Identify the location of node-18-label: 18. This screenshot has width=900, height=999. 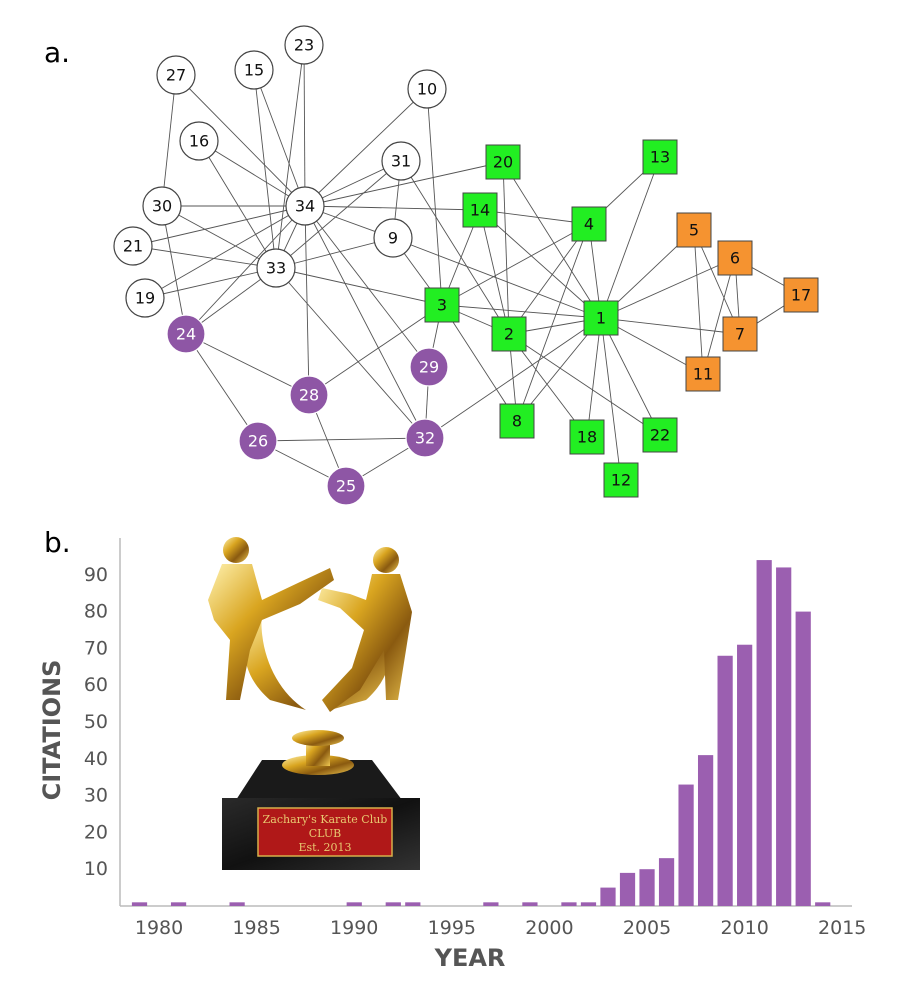
(587, 437).